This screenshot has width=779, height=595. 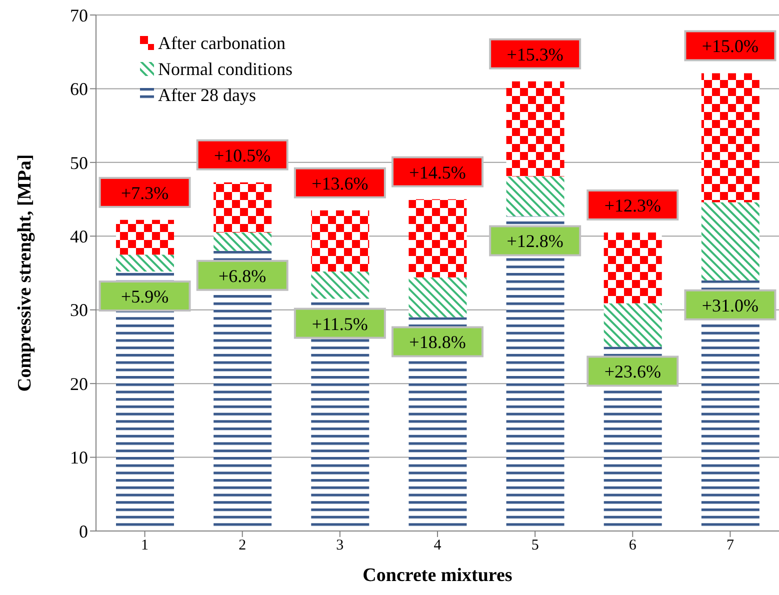 What do you see at coordinates (730, 46) in the screenshot?
I see `annotation: +15.0%` at bounding box center [730, 46].